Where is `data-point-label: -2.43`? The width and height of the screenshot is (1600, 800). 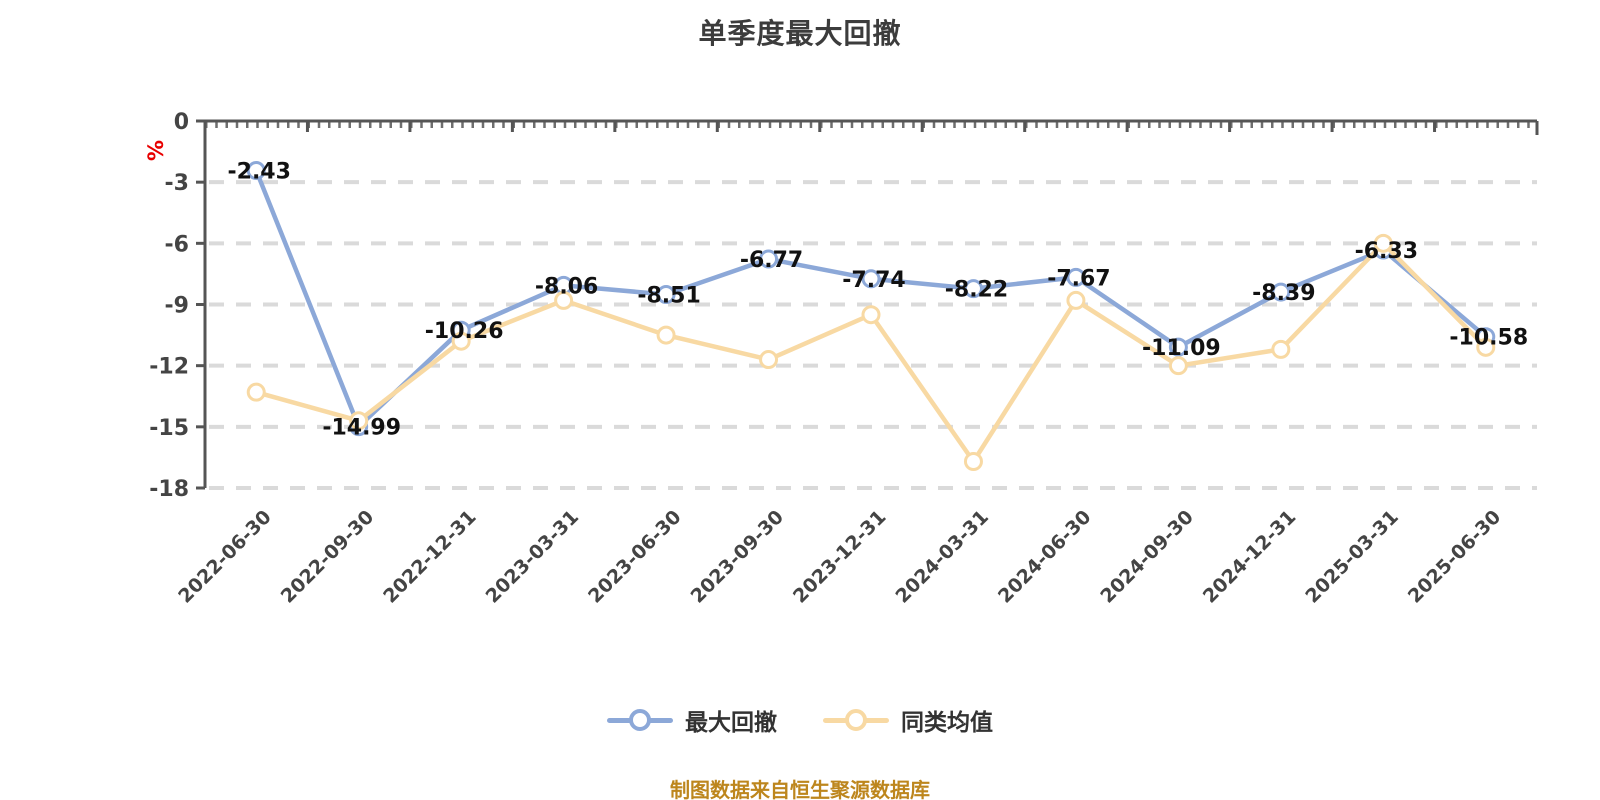
data-point-label: -2.43 is located at coordinates (259, 172).